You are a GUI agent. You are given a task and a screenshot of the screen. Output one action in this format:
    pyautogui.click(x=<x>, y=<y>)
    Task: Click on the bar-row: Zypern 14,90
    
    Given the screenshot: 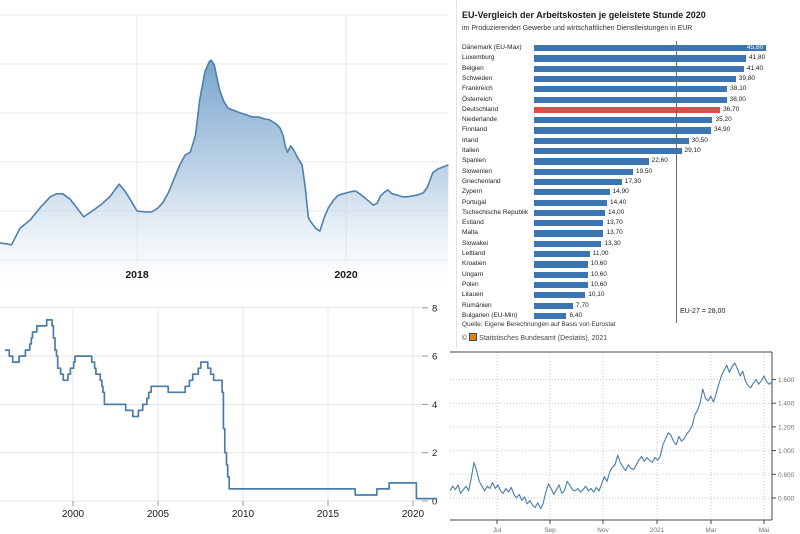 What is the action you would take?
    pyautogui.click(x=628, y=192)
    